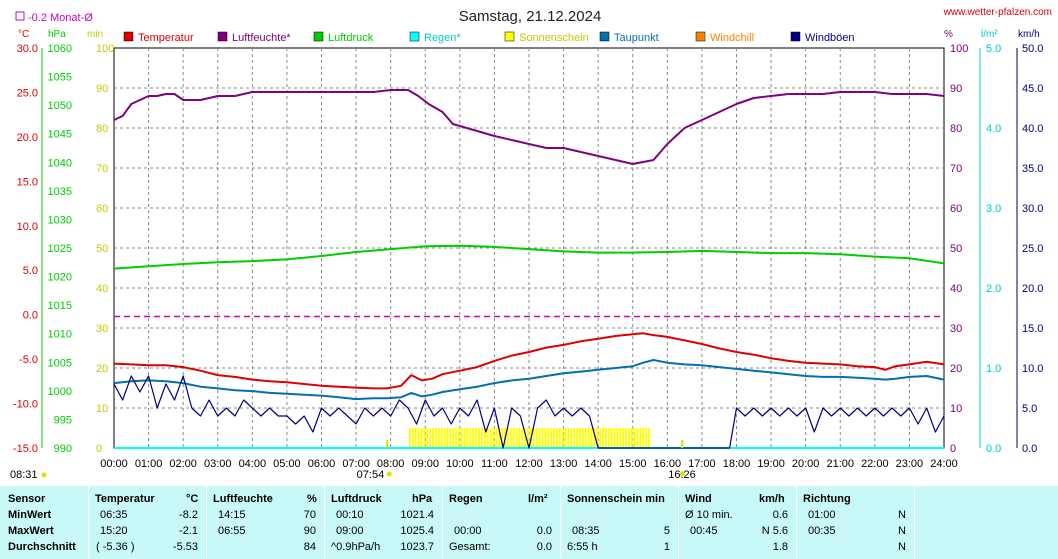 This screenshot has height=559, width=1058. What do you see at coordinates (27, 49) in the screenshot?
I see `temp-tick-label: 30.0` at bounding box center [27, 49].